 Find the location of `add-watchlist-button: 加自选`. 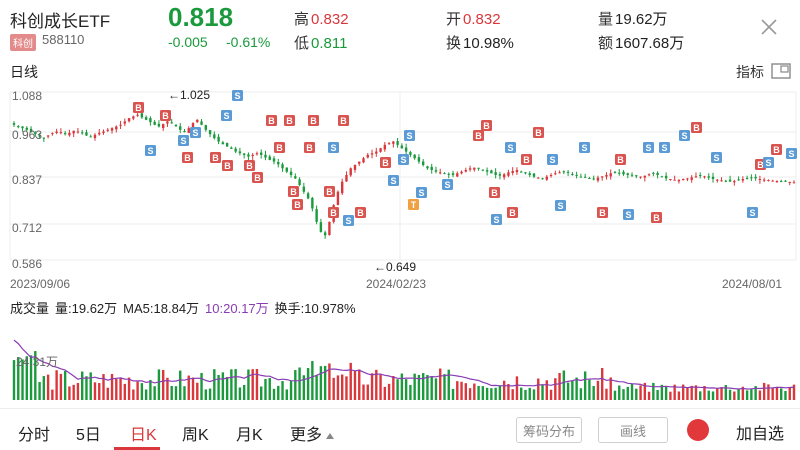

add-watchlist-button: 加自选 is located at coordinates (760, 434).